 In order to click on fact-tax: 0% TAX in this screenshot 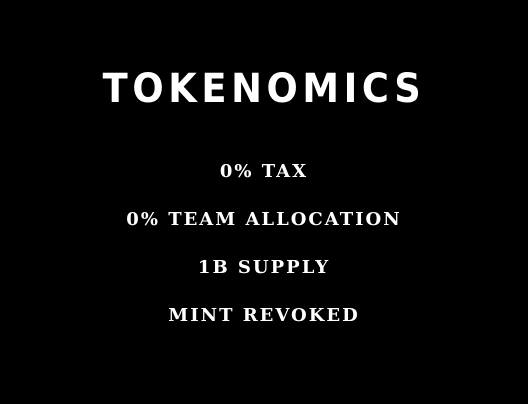, I will do `click(264, 184)`.